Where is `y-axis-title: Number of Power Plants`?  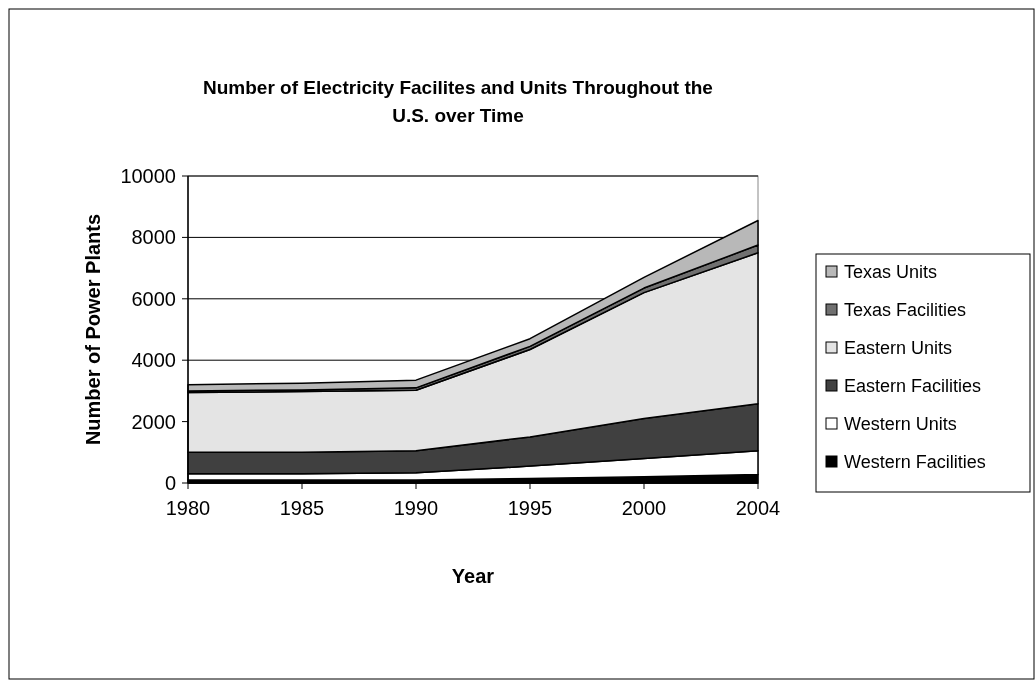
y-axis-title: Number of Power Plants is located at coordinates (93, 329).